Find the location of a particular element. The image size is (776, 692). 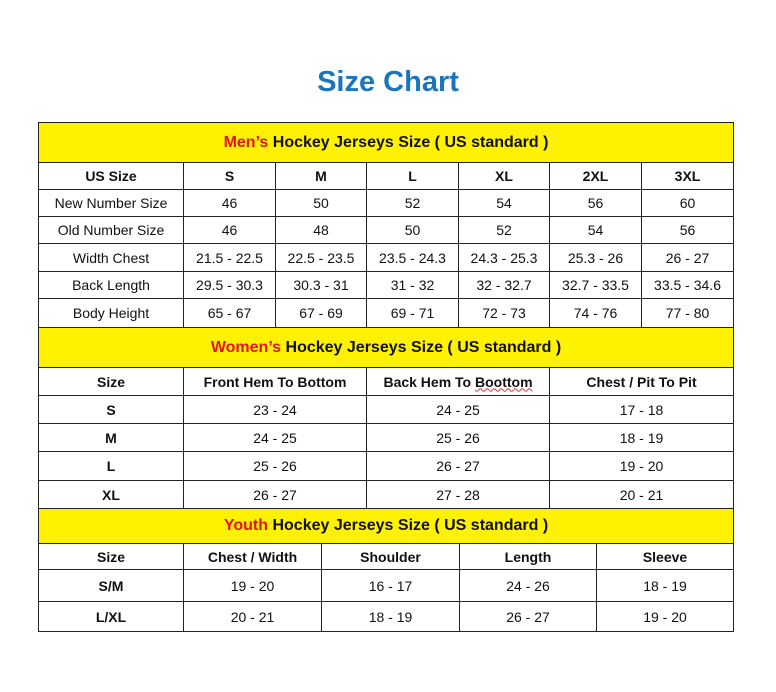

table-cell: 54 is located at coordinates (595, 230).